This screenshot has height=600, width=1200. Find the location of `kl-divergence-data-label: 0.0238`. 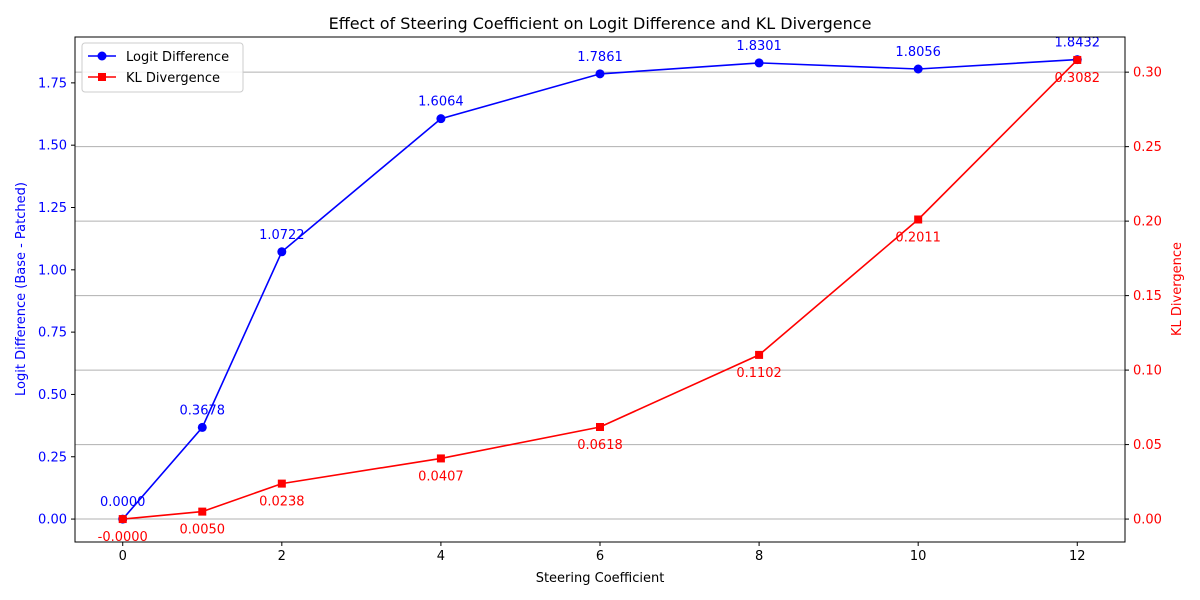

kl-divergence-data-label: 0.0238 is located at coordinates (282, 502).